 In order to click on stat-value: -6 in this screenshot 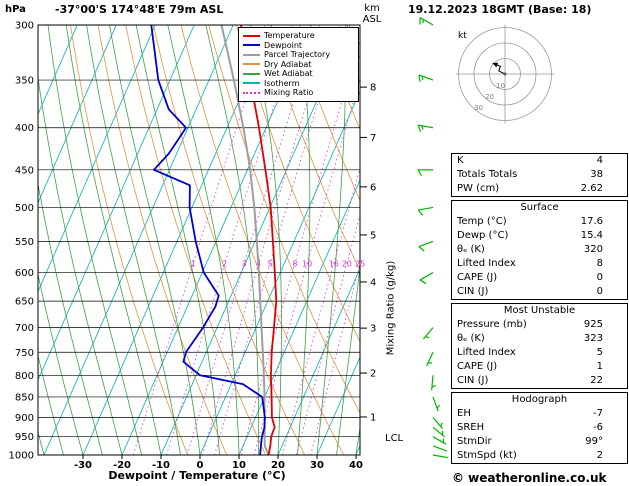, I will do `click(598, 427)`.